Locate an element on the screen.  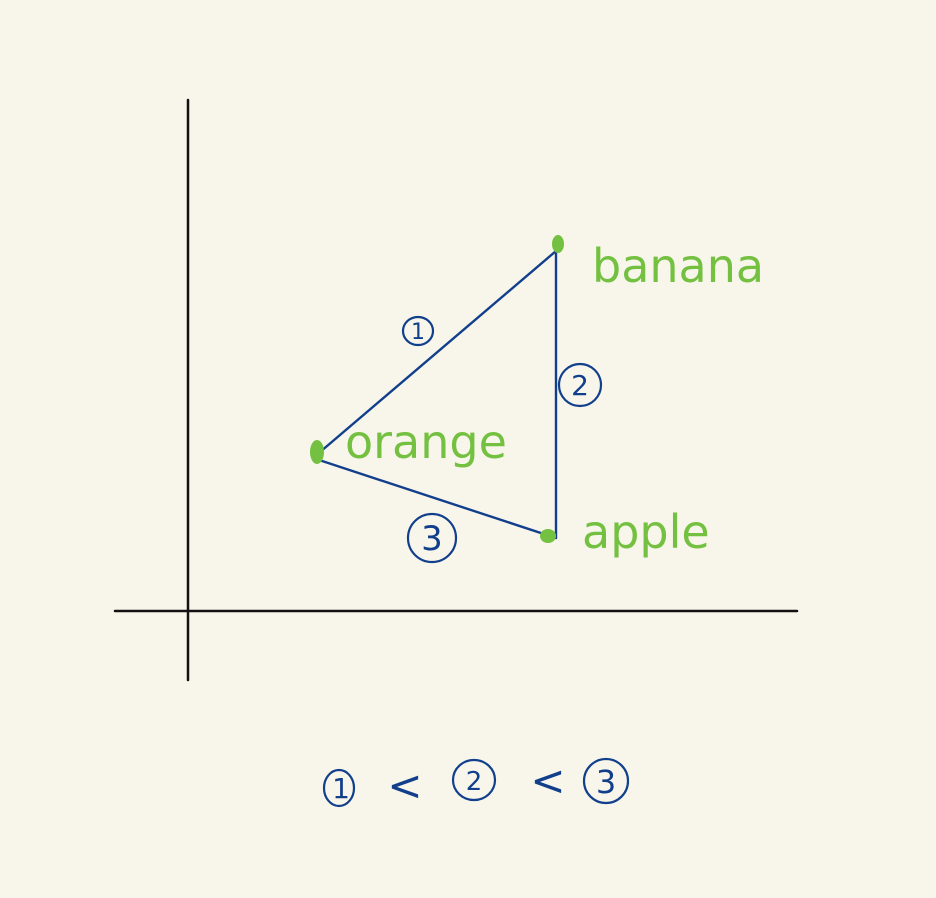
point-label-orange: orange is located at coordinates (426, 442).